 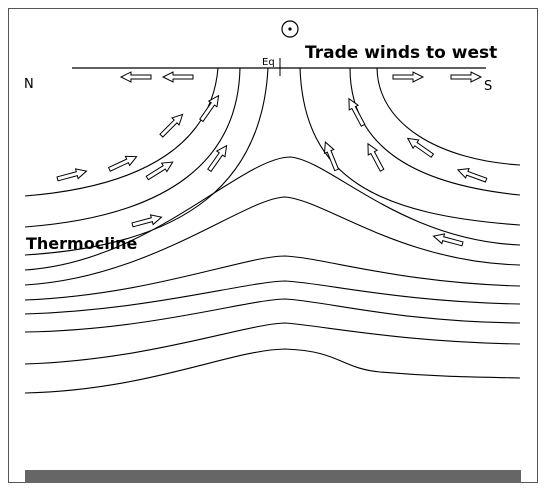 I want to click on north-label: N, so click(x=29, y=84).